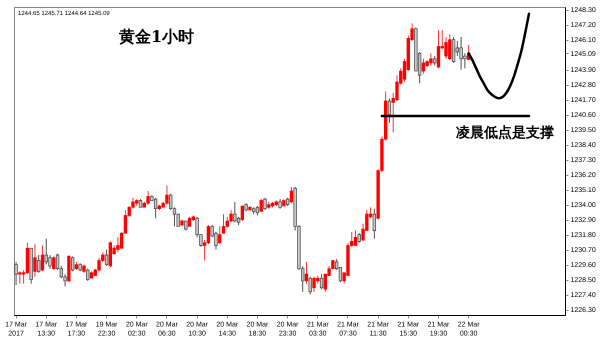  Describe the element at coordinates (156, 36) in the screenshot. I see `text: 黄金1小时` at that location.